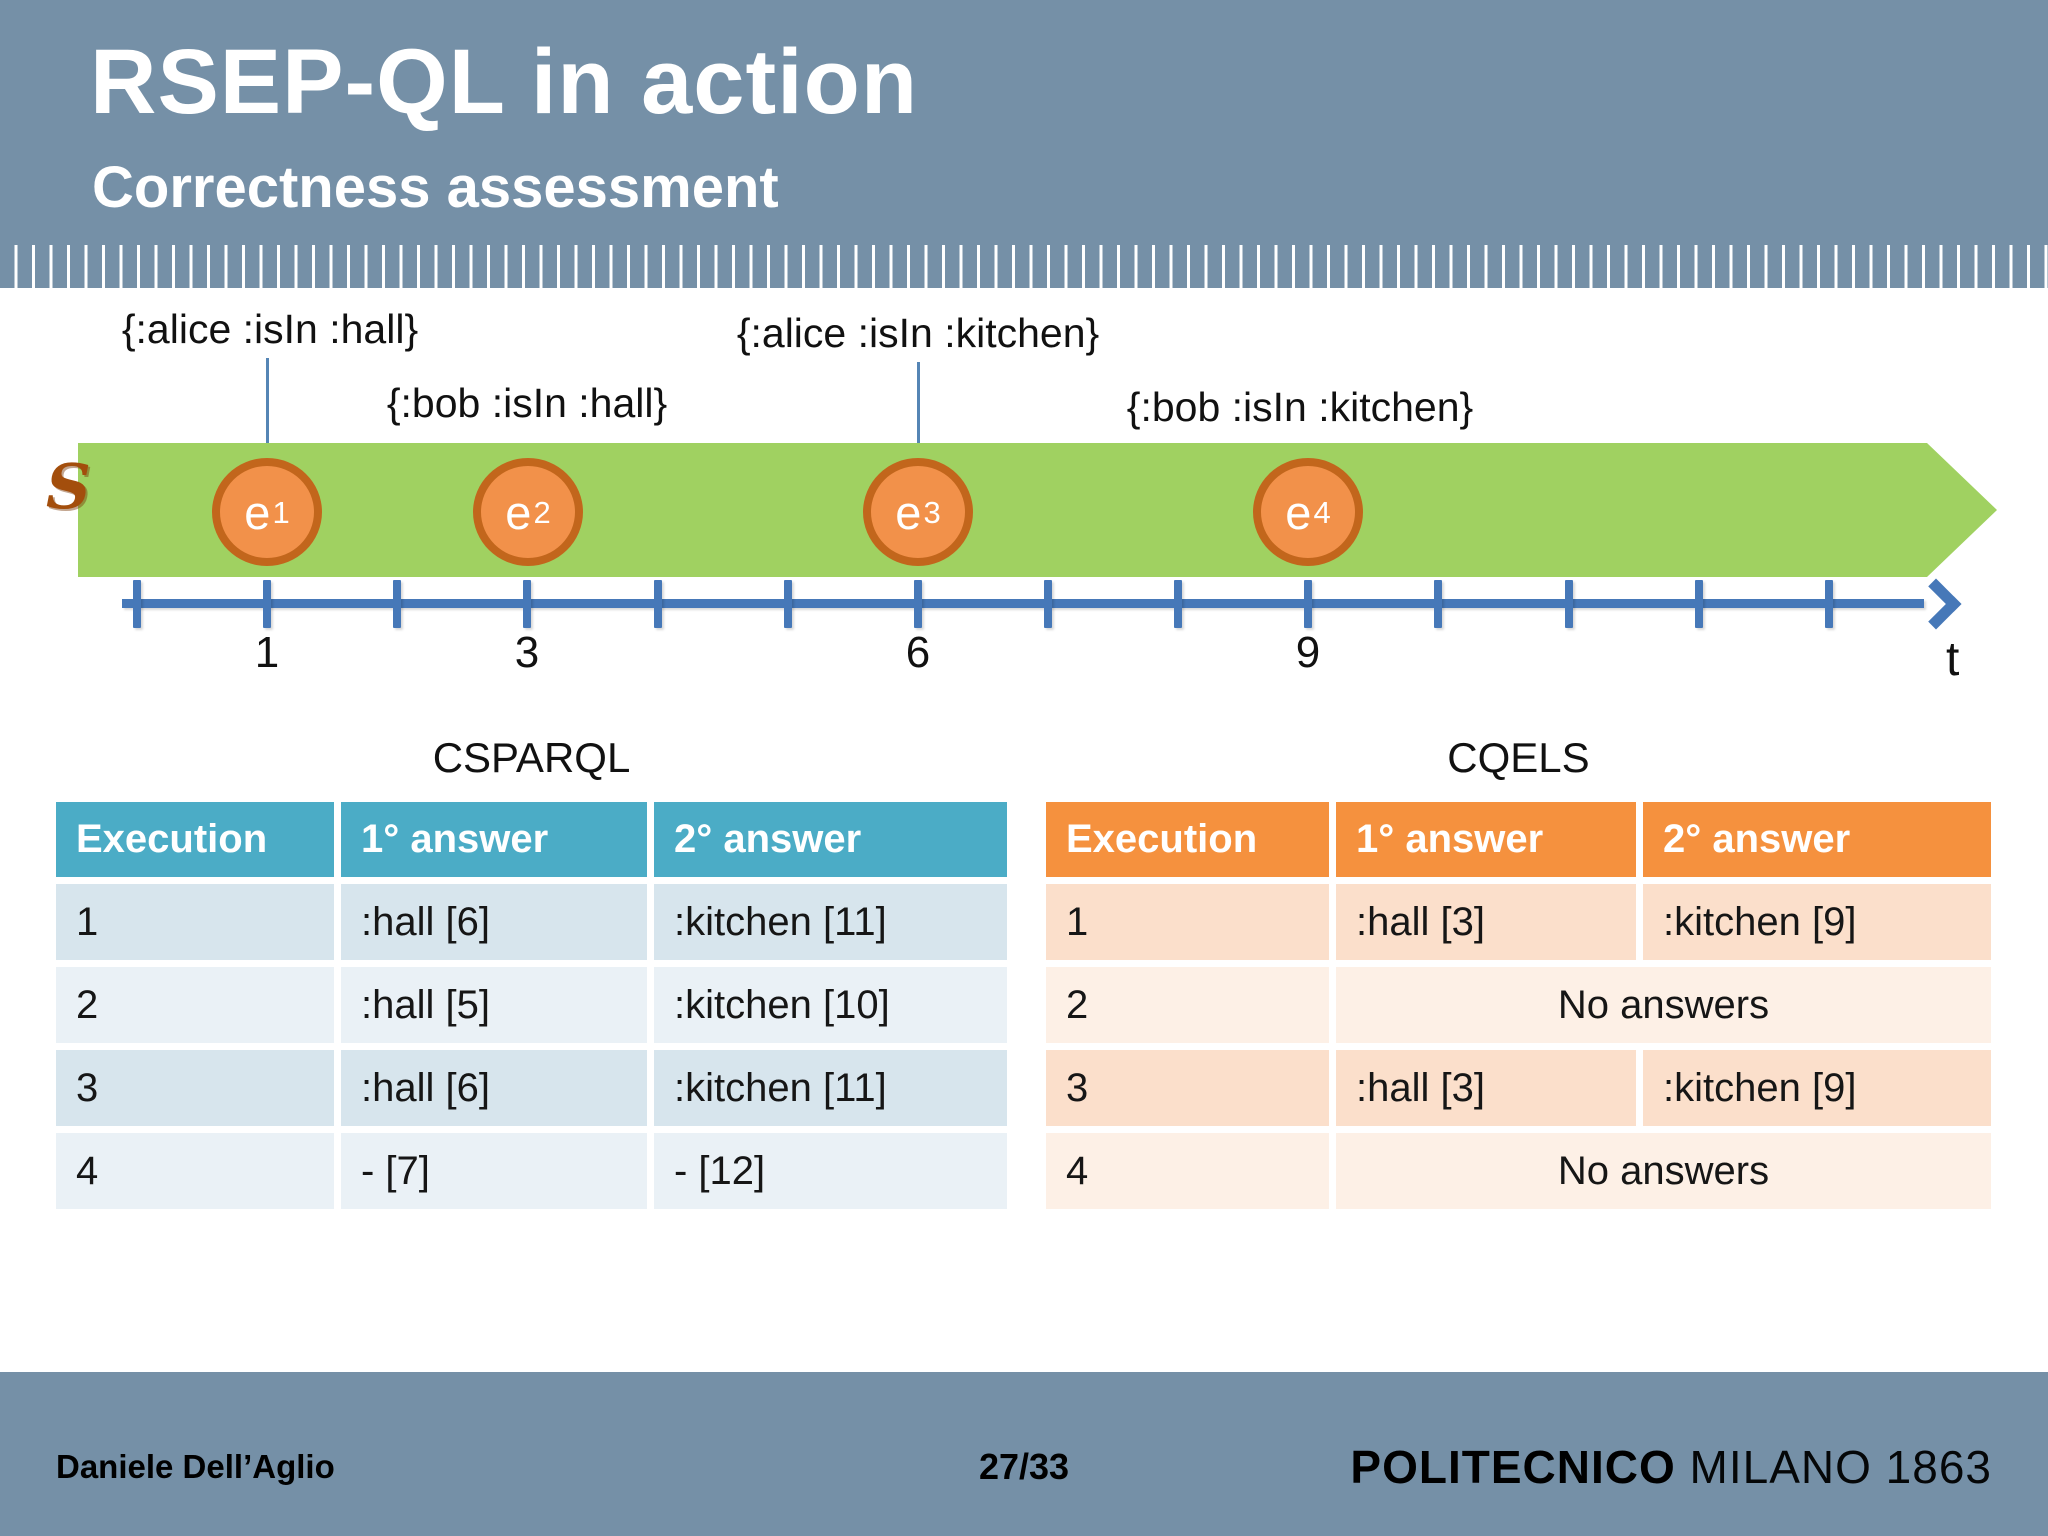 The height and width of the screenshot is (1536, 2048). What do you see at coordinates (1513, 1467) in the screenshot?
I see `logo-text-bold: POLITECNICO` at bounding box center [1513, 1467].